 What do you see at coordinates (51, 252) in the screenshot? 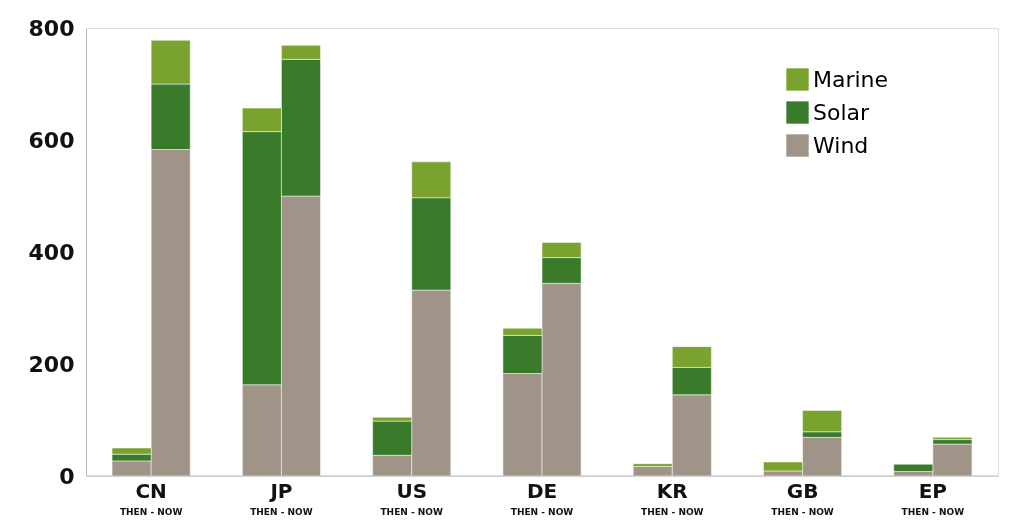
I see `y-tick-label: 400` at bounding box center [51, 252].